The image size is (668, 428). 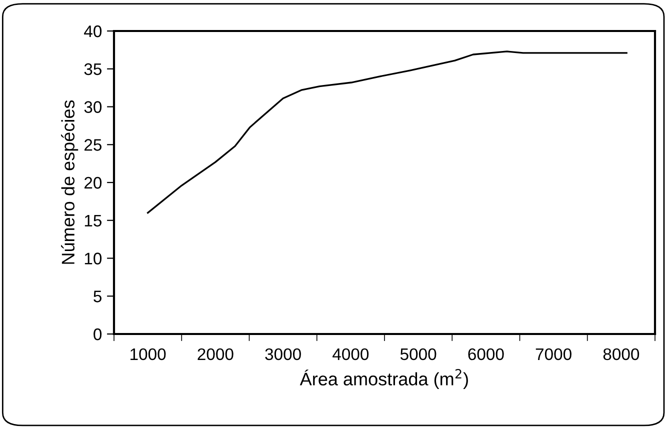 What do you see at coordinates (93, 220) in the screenshot?
I see `y-tick-label: 15` at bounding box center [93, 220].